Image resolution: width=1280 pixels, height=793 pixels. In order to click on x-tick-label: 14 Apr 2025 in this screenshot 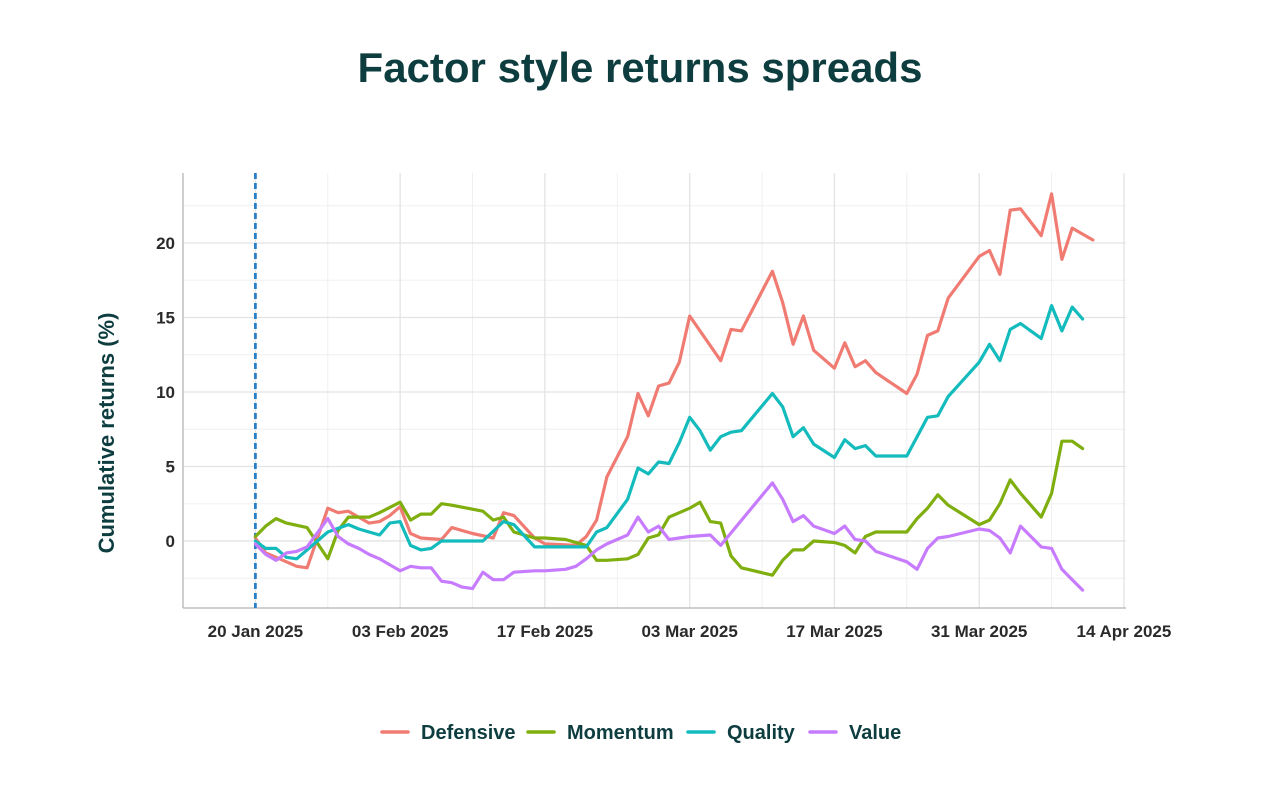, I will do `click(1124, 631)`.